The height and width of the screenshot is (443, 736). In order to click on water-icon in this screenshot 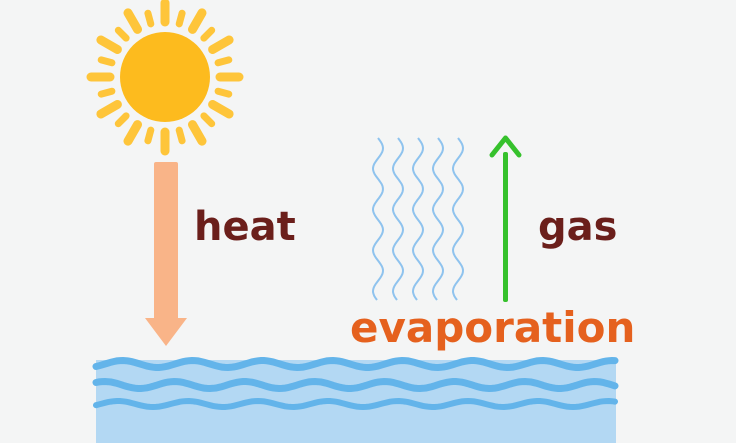, I will do `click(355, 399)`.